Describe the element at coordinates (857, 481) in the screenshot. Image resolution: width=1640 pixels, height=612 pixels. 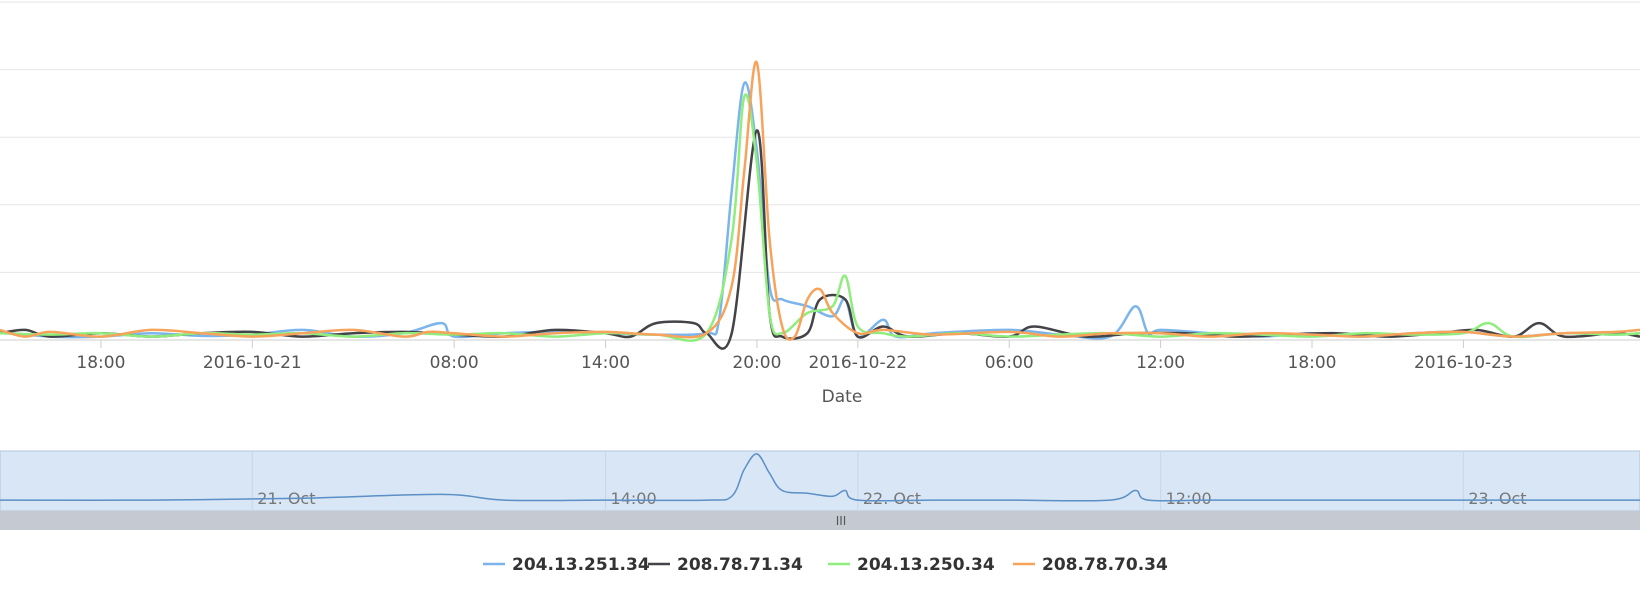
I see `navigator-grid` at that location.